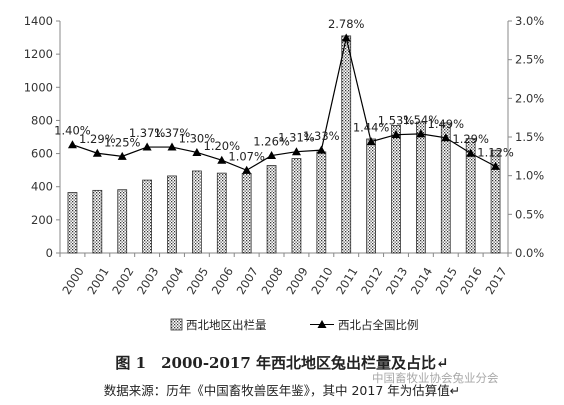 This screenshot has width=564, height=405. What do you see at coordinates (97, 139) in the screenshot?
I see `share-label-2001: 1.29%` at bounding box center [97, 139].